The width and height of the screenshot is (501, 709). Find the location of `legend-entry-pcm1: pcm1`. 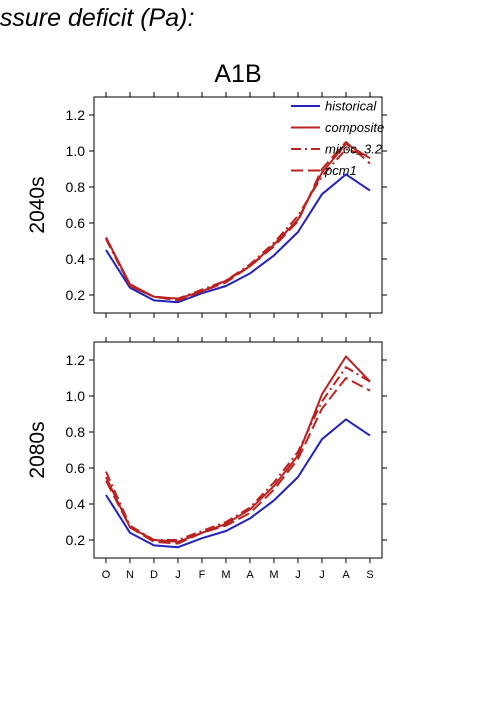

legend-entry-pcm1: pcm1 is located at coordinates (324, 170).